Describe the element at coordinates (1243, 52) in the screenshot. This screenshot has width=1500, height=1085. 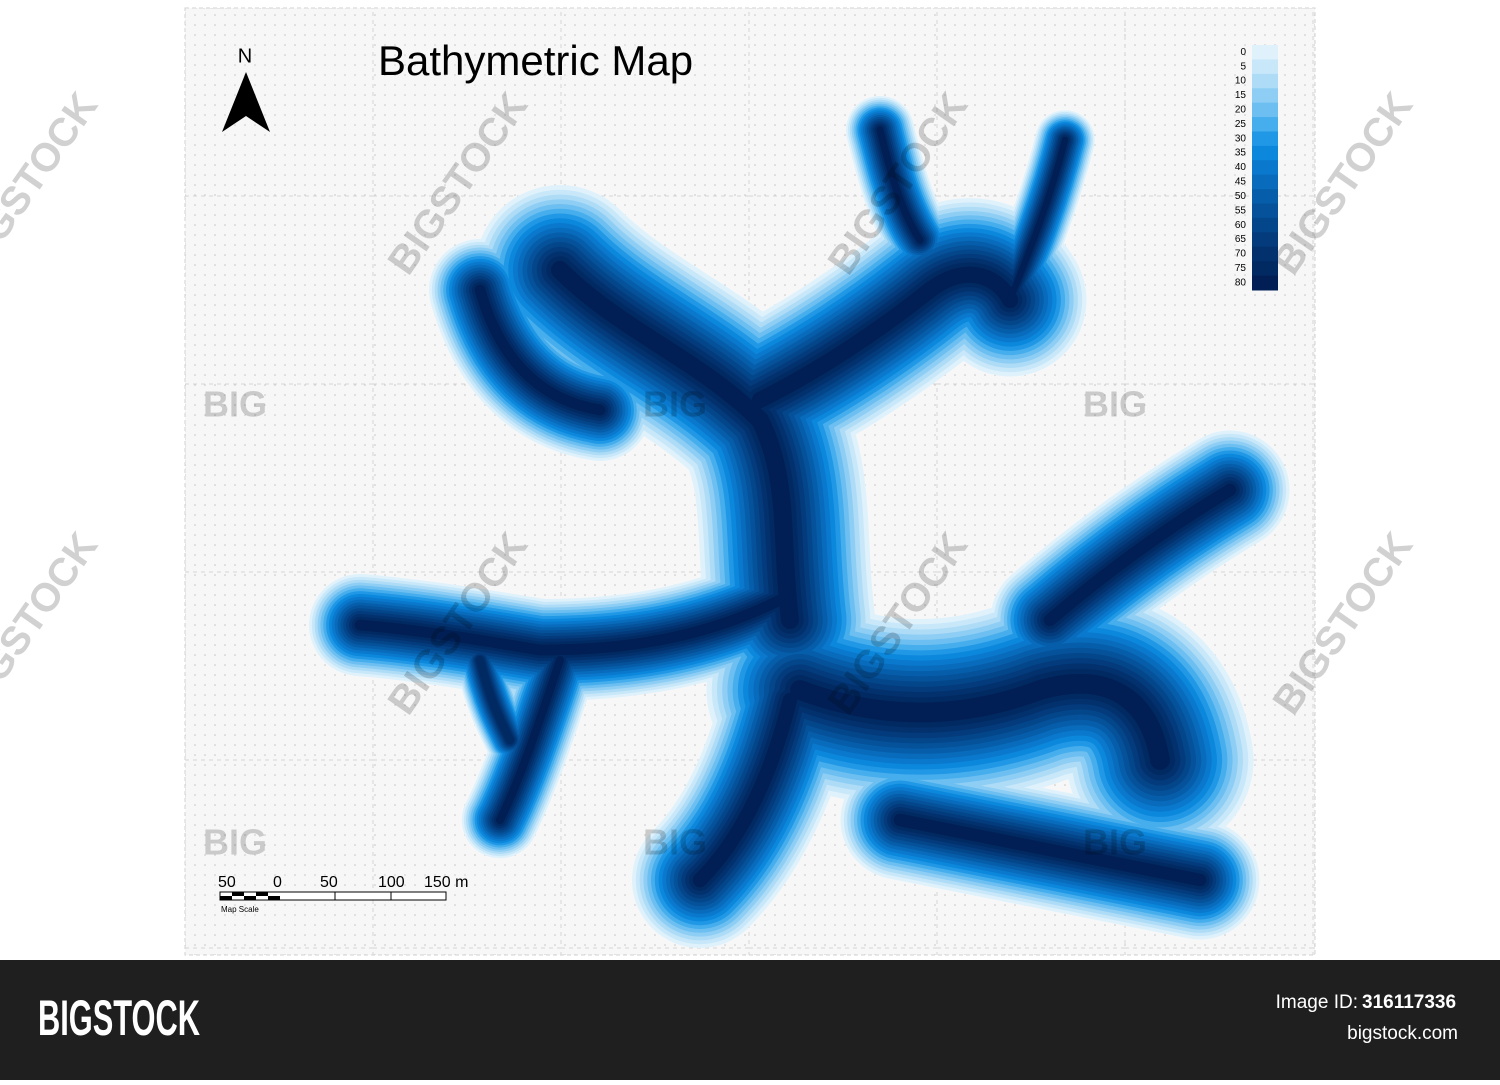
I see `legend-label: 0` at that location.